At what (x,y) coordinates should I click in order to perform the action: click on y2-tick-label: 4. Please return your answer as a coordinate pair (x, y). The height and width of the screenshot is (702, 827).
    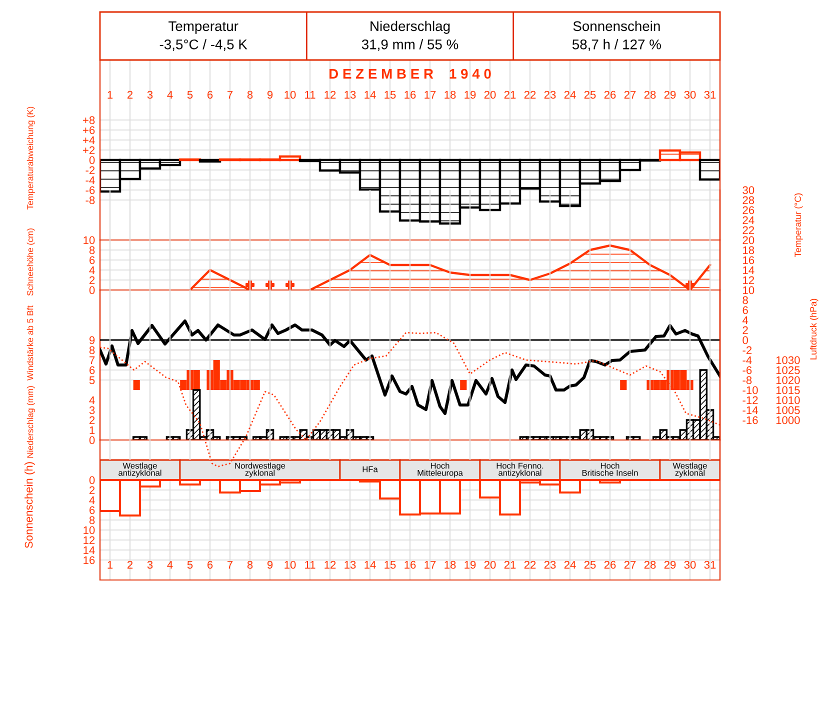
    Looking at the image, I should click on (745, 320).